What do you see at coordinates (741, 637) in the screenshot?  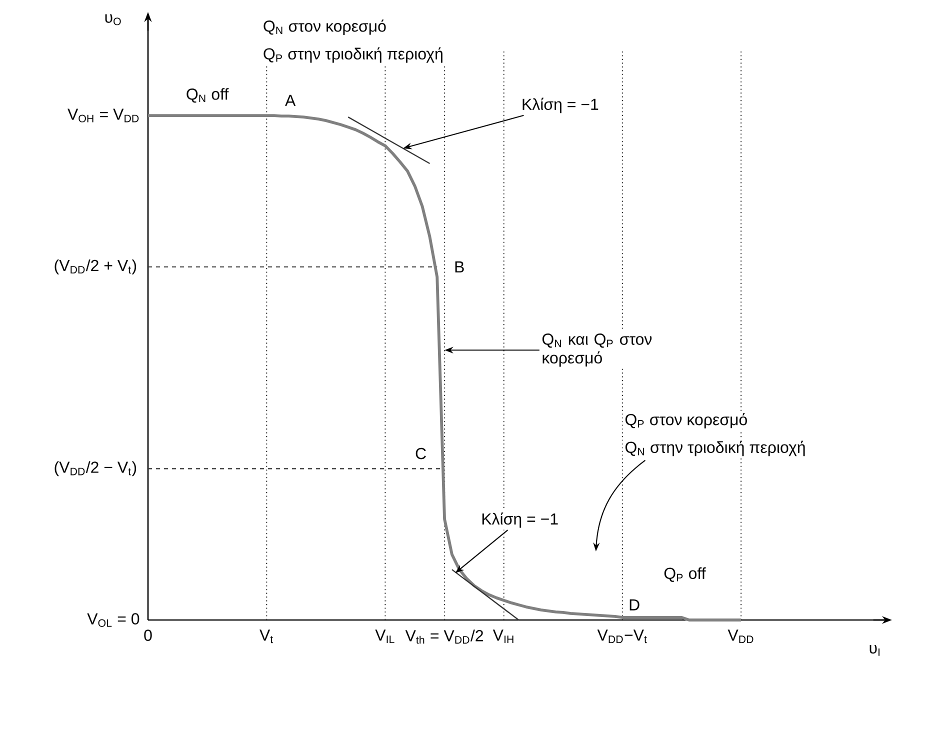 I see `x-tick-label: V$_{DD}$` at bounding box center [741, 637].